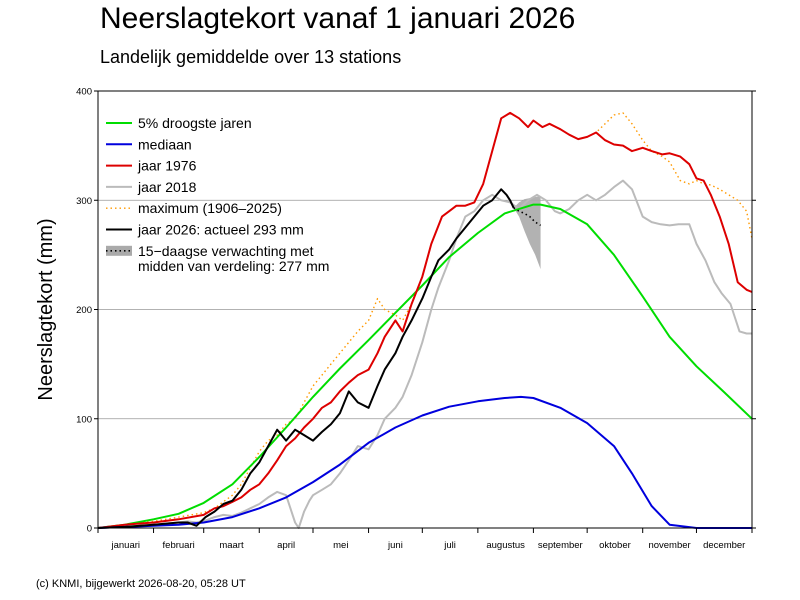  Describe the element at coordinates (84, 92) in the screenshot. I see `y-tick-label-400: 400` at that location.